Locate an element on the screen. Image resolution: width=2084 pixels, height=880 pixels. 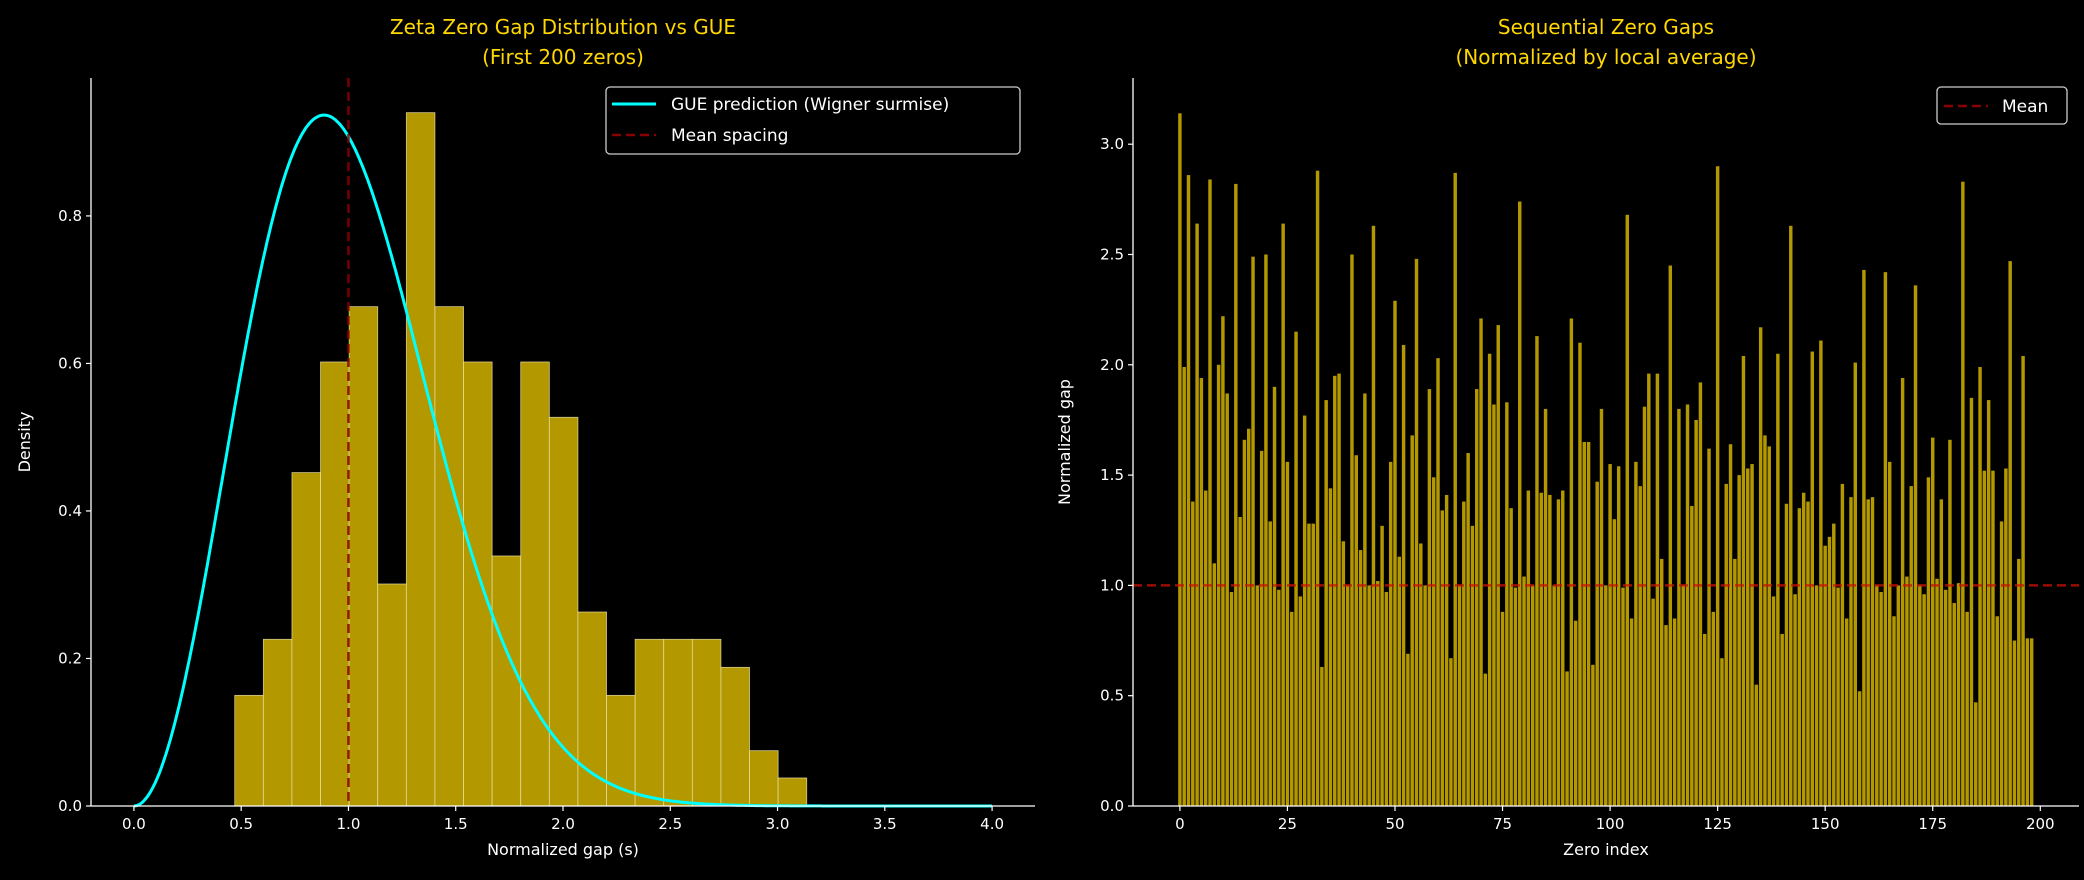
hist-x-tick-label: 2.5 is located at coordinates (670, 824).